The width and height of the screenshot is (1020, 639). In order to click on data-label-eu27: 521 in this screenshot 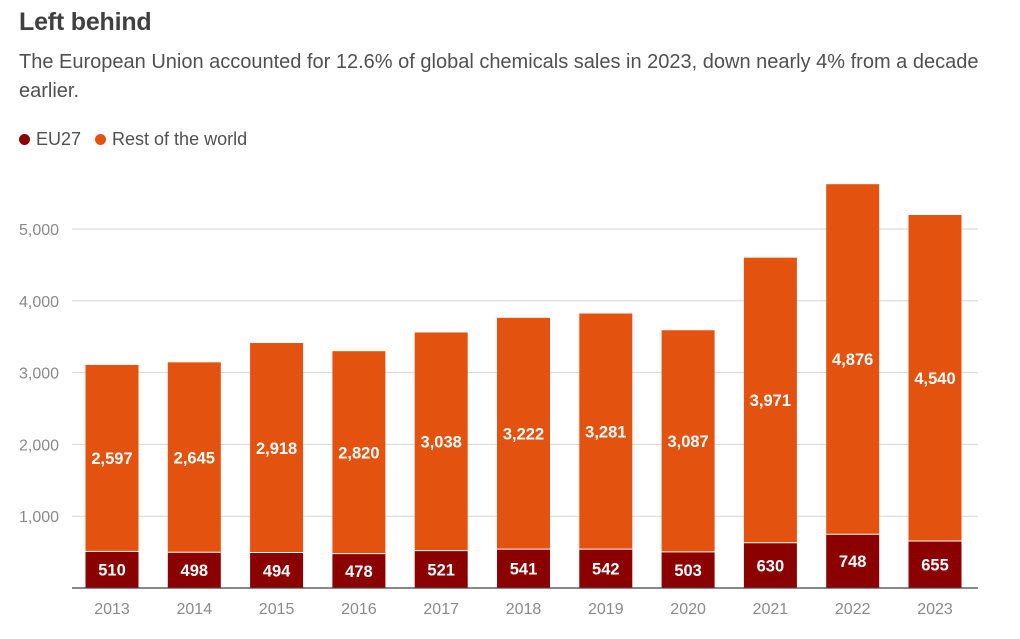, I will do `click(441, 570)`.